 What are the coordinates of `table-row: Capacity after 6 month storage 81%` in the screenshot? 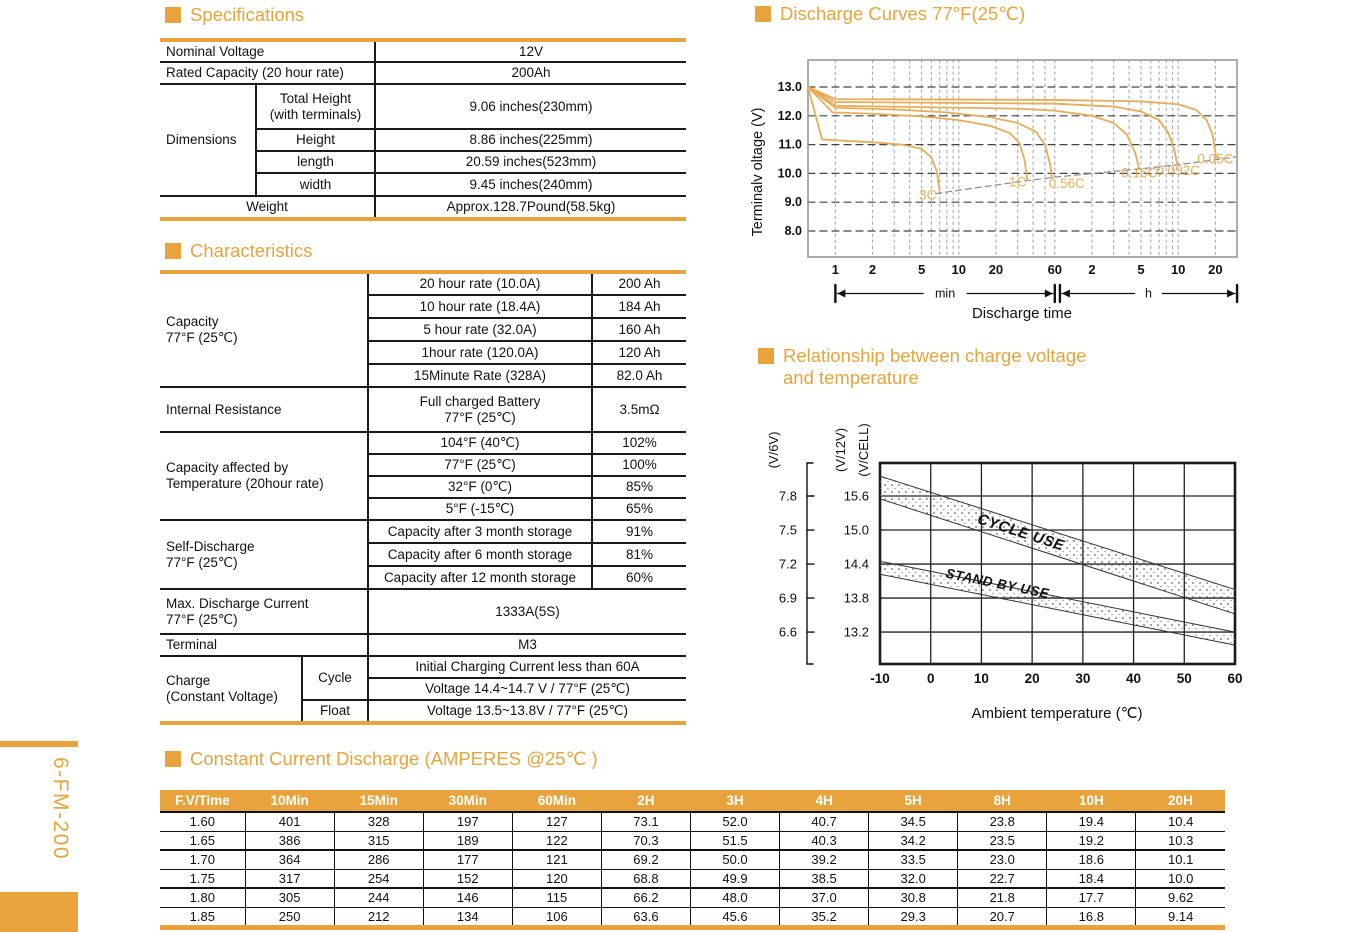 It's located at (423, 555).